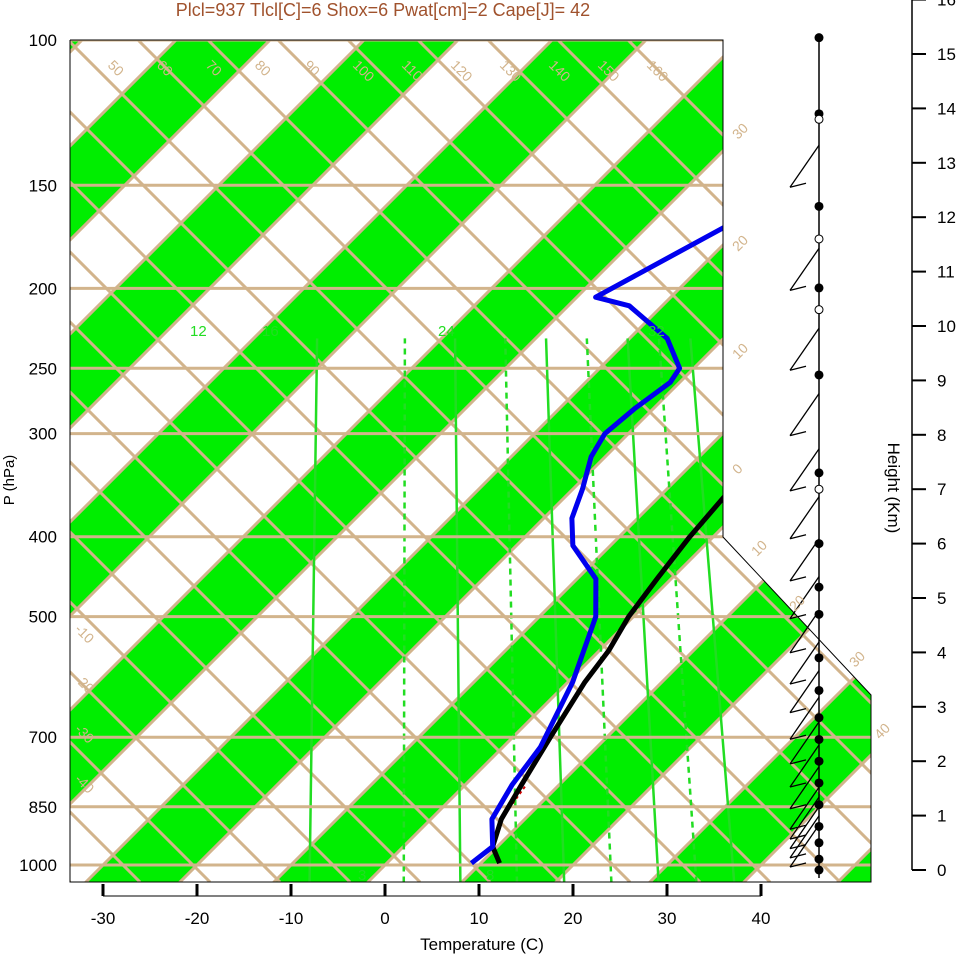  Describe the element at coordinates (740, 243) in the screenshot. I see `isotherm-label-right: 20` at that location.